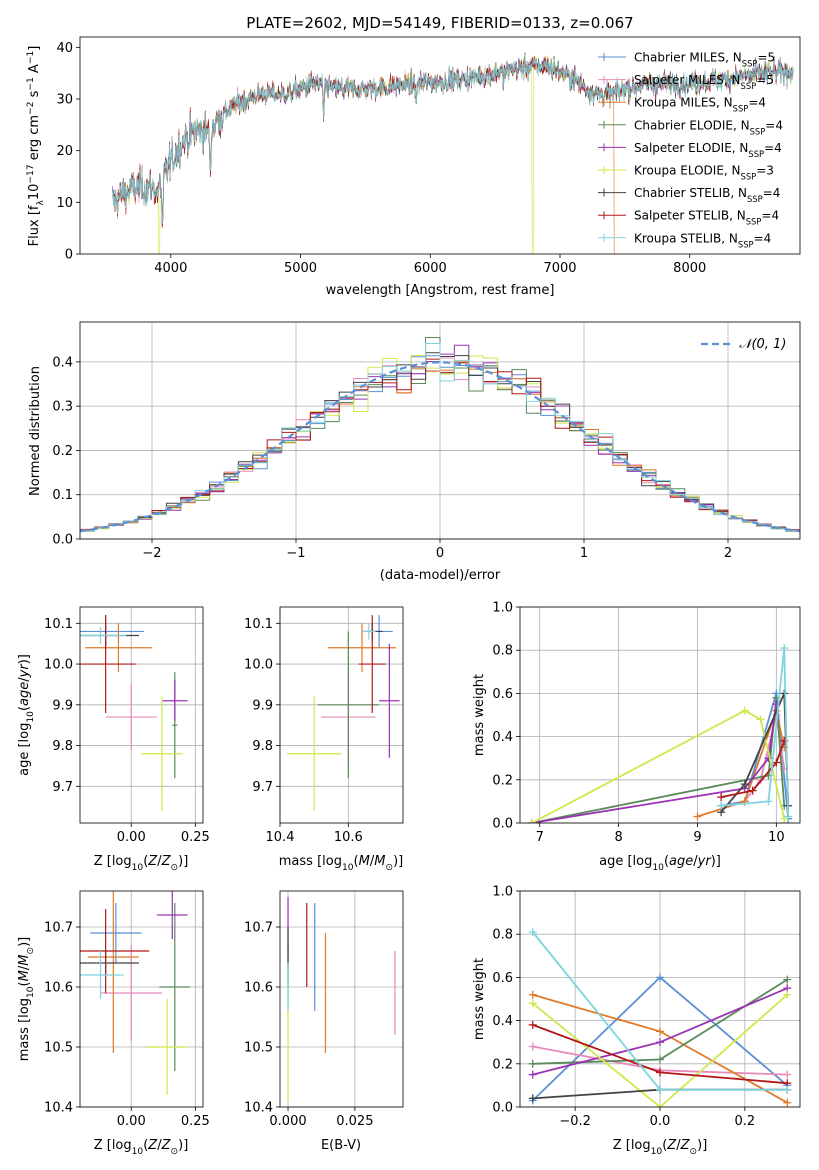 This screenshot has height=1170, width=819. What do you see at coordinates (697, 837) in the screenshot?
I see `x-tick-label: 9` at bounding box center [697, 837].